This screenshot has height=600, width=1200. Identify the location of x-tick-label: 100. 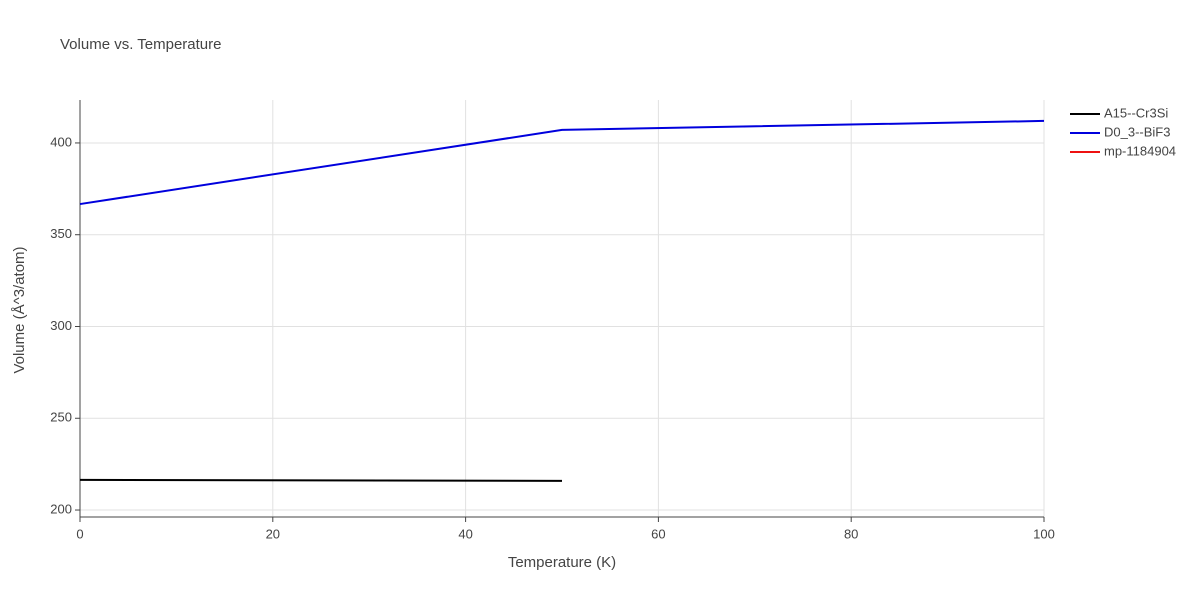
(1044, 533).